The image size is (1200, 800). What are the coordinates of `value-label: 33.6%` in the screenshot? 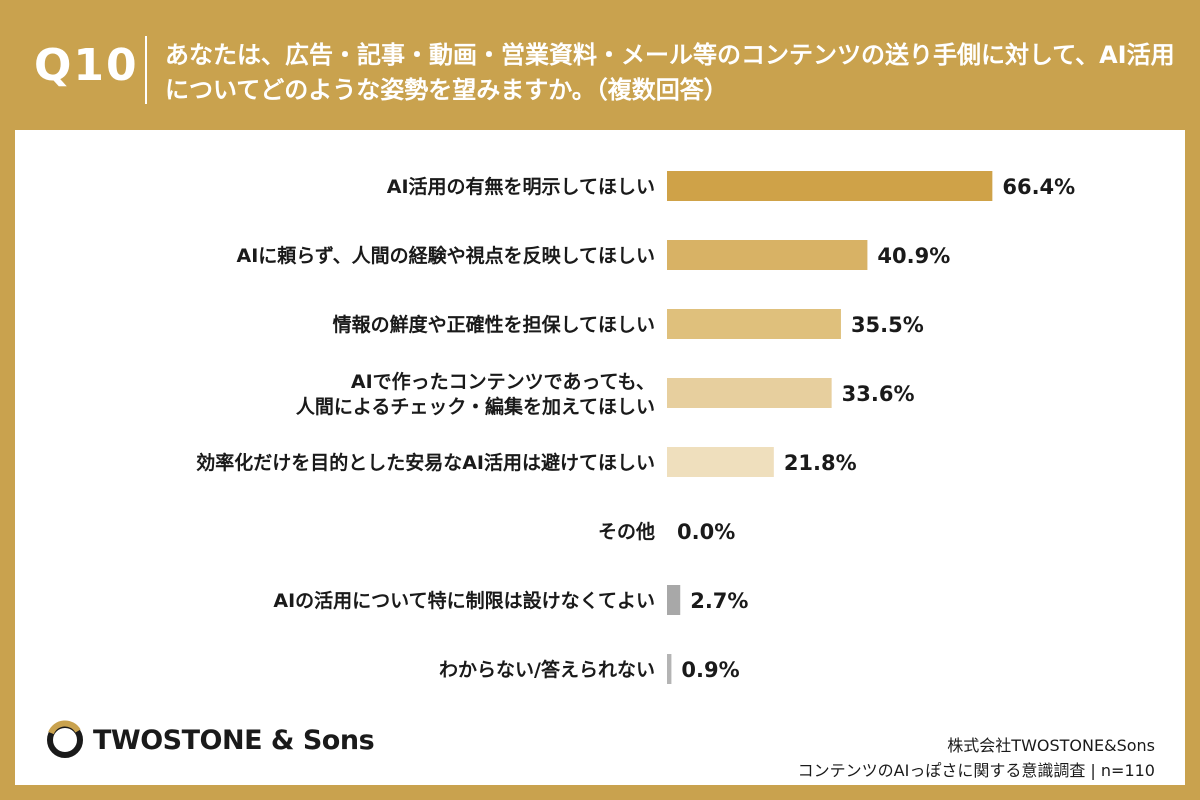 It's located at (878, 394).